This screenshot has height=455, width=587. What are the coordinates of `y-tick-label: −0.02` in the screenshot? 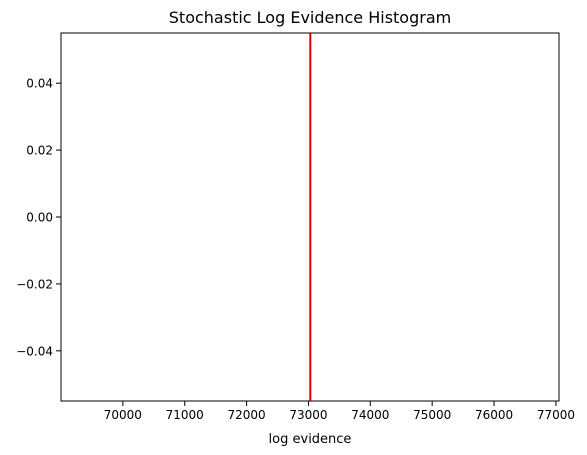 It's located at (34, 284).